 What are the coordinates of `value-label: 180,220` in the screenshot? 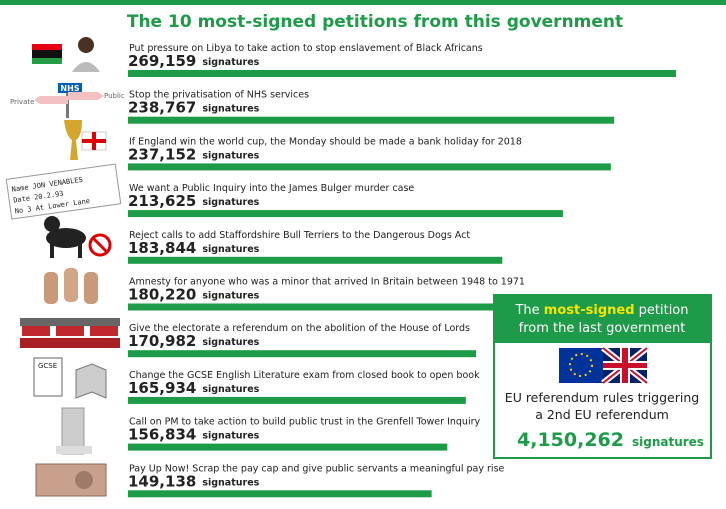 It's located at (162, 295).